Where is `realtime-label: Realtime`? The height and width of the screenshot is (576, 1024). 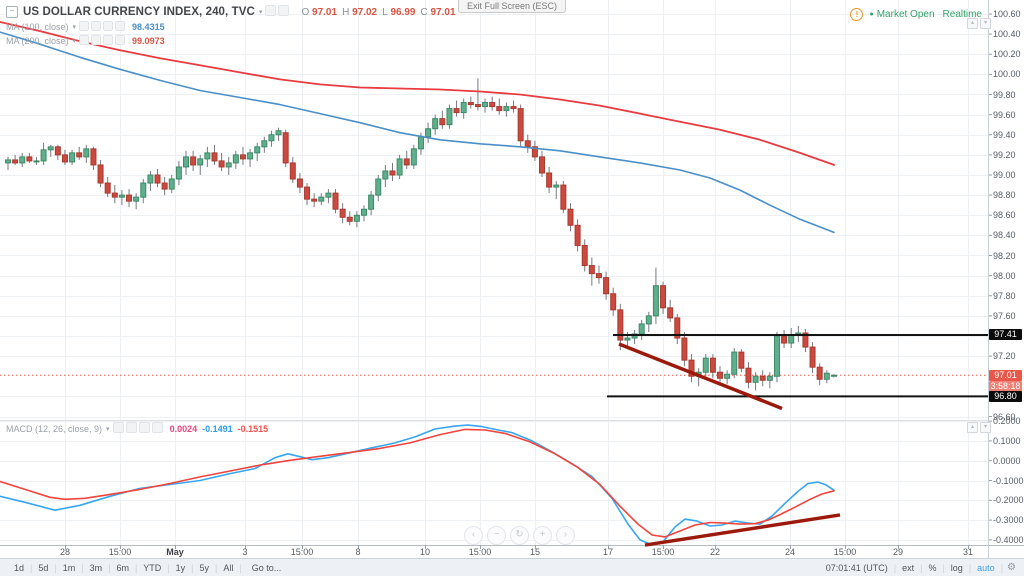
realtime-label: Realtime is located at coordinates (962, 14).